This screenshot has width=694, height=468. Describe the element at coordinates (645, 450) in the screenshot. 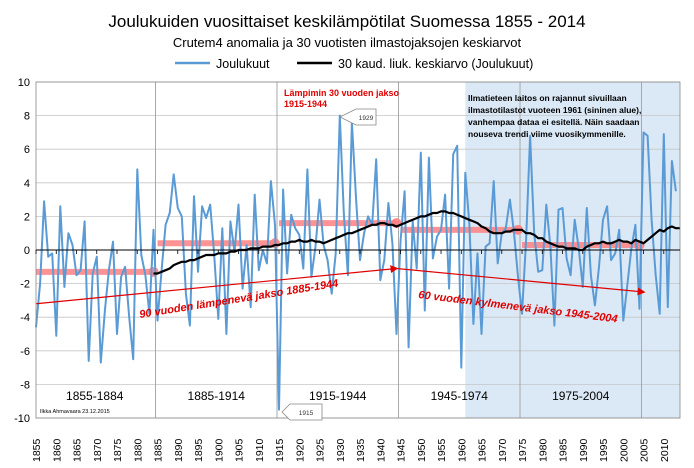

I see `x-tick-label: 2005` at that location.